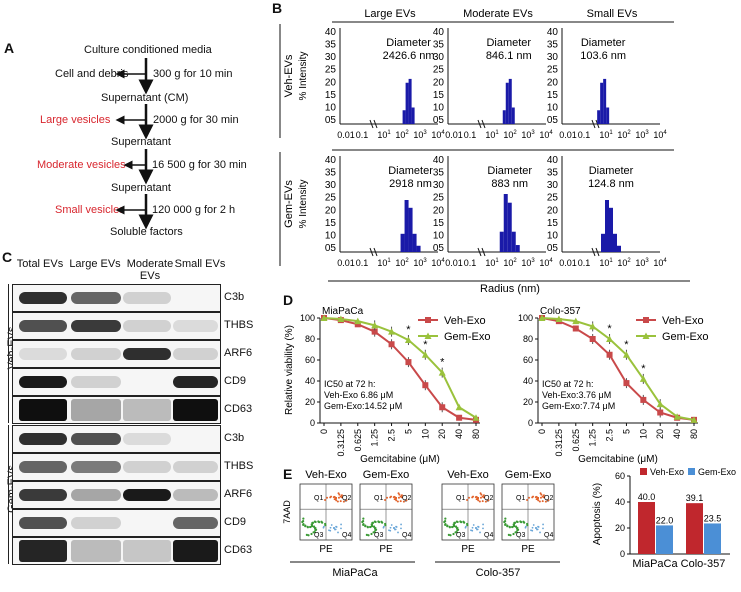  I want to click on histogram-x-tick: 10³, so click(642, 135).